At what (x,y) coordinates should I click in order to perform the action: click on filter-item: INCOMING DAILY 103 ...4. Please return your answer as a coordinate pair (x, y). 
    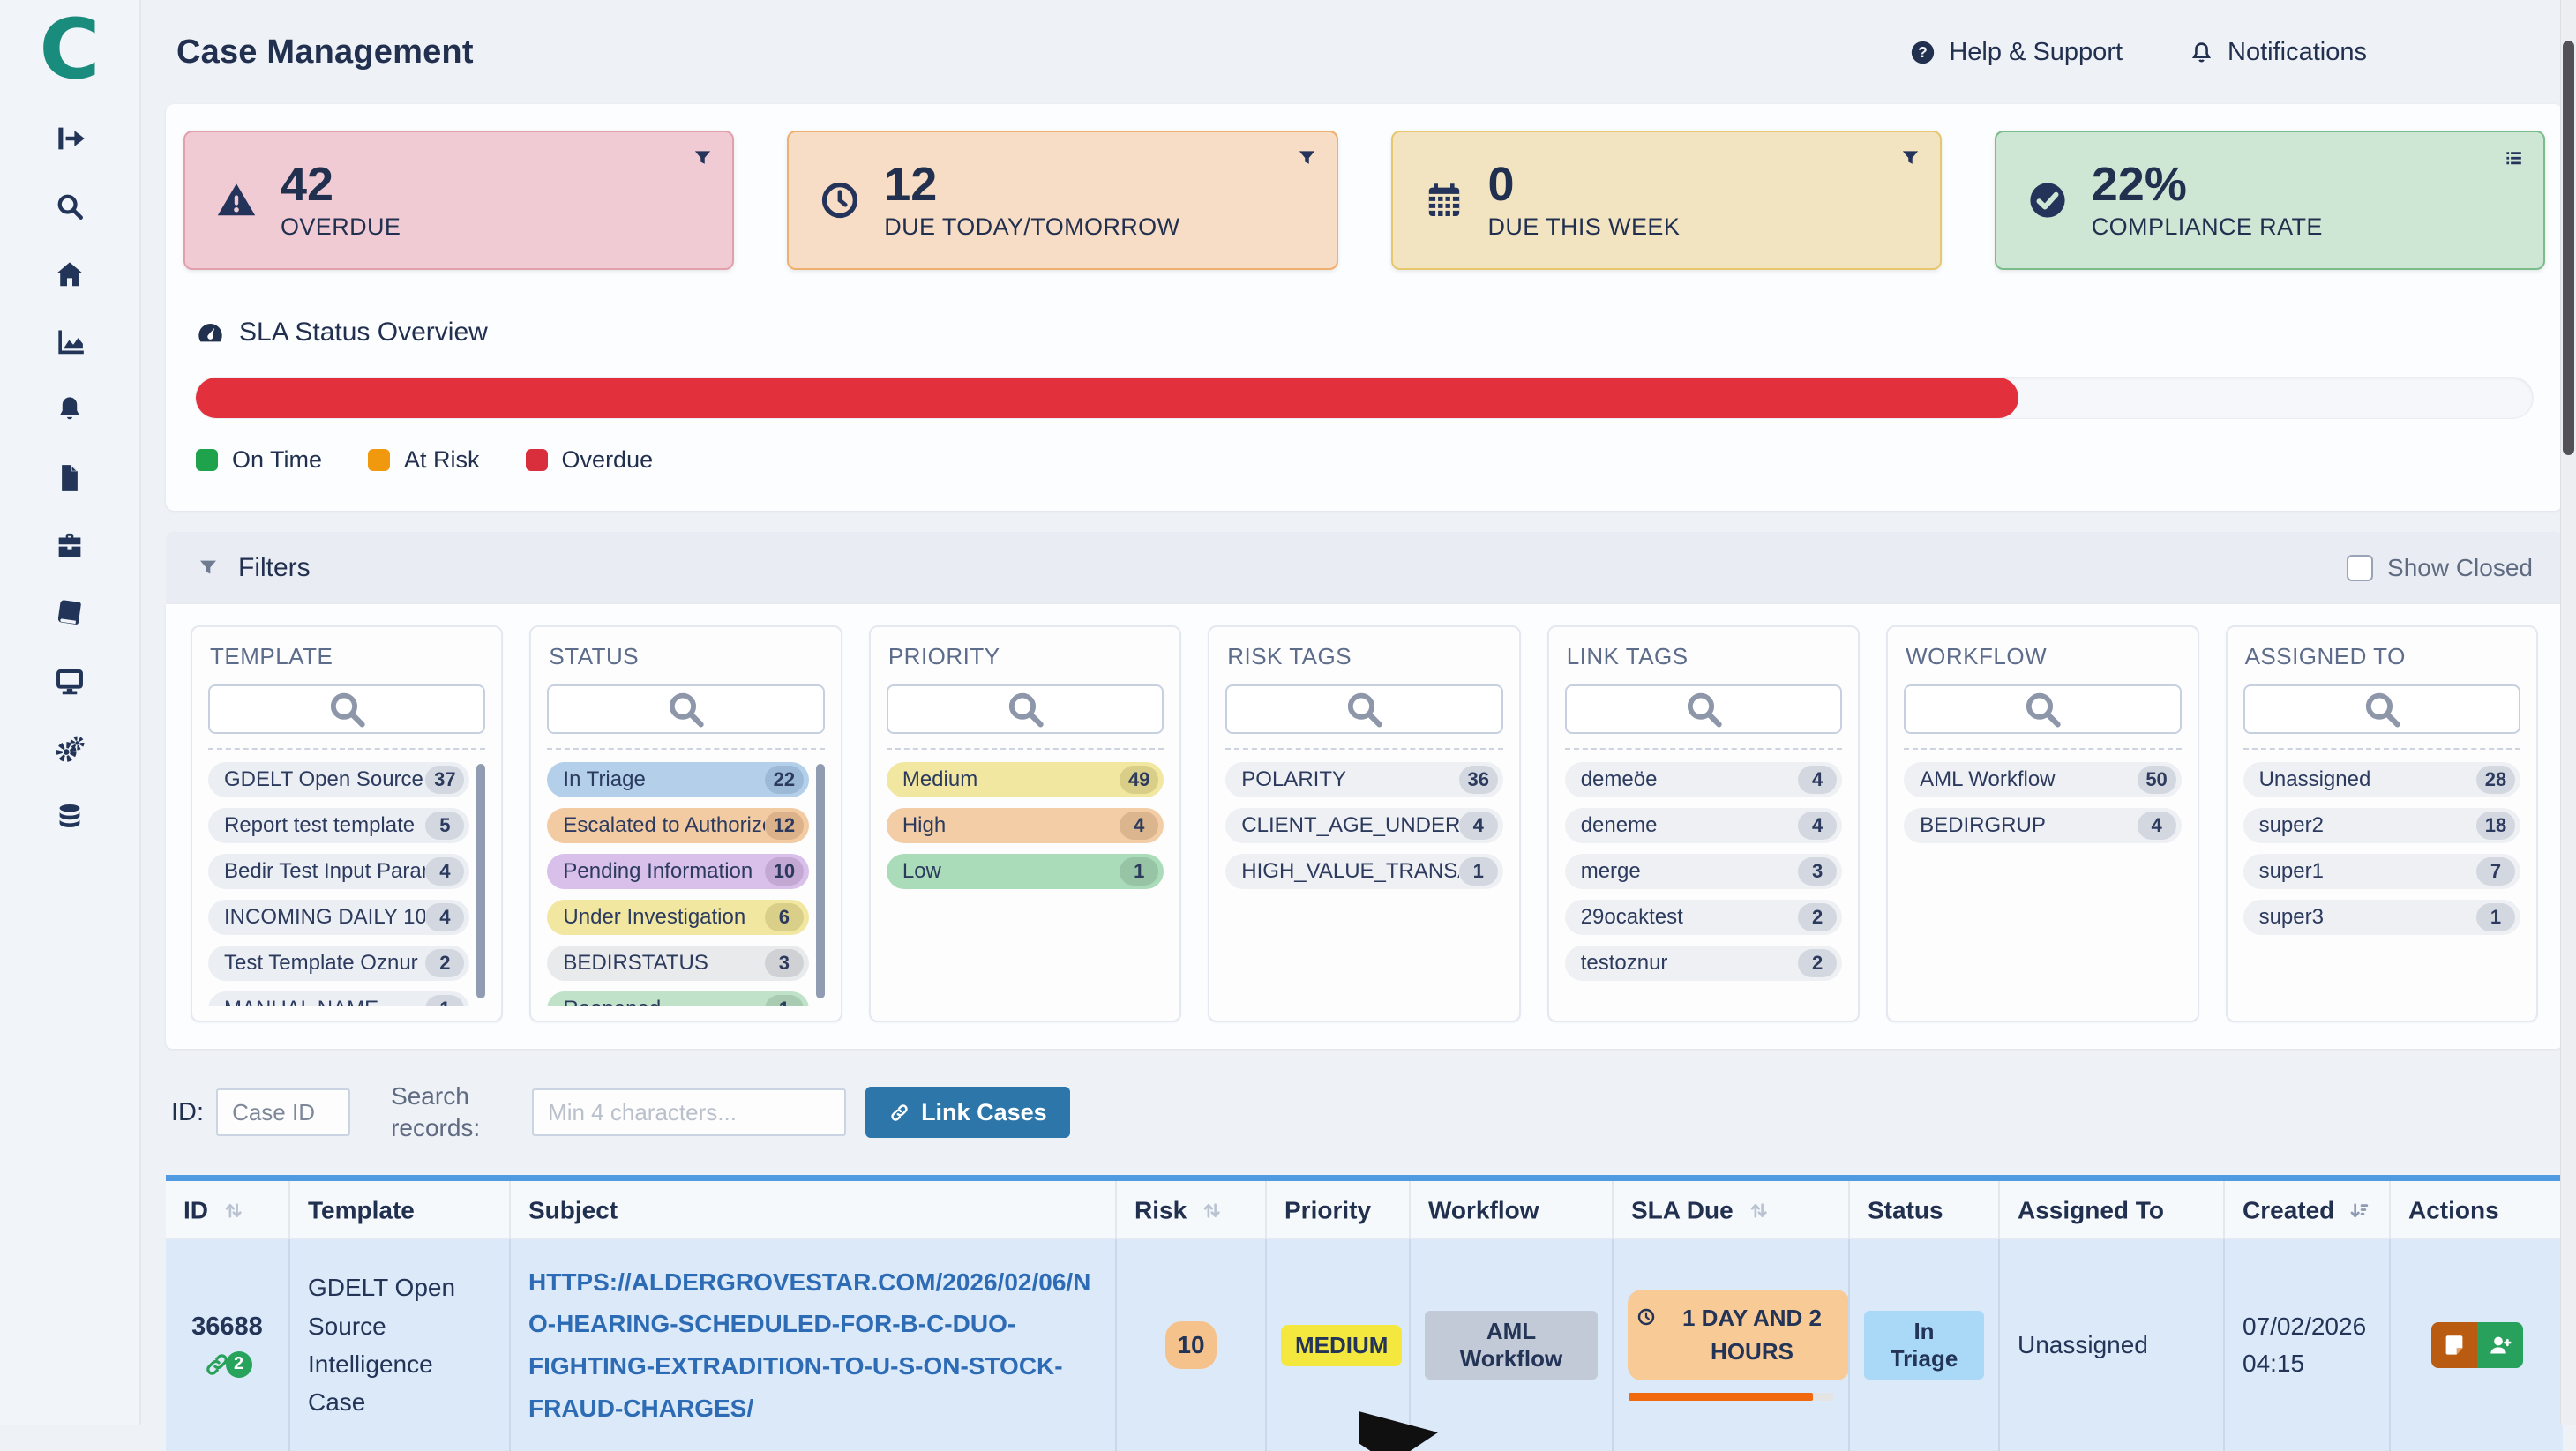
    Looking at the image, I should click on (339, 918).